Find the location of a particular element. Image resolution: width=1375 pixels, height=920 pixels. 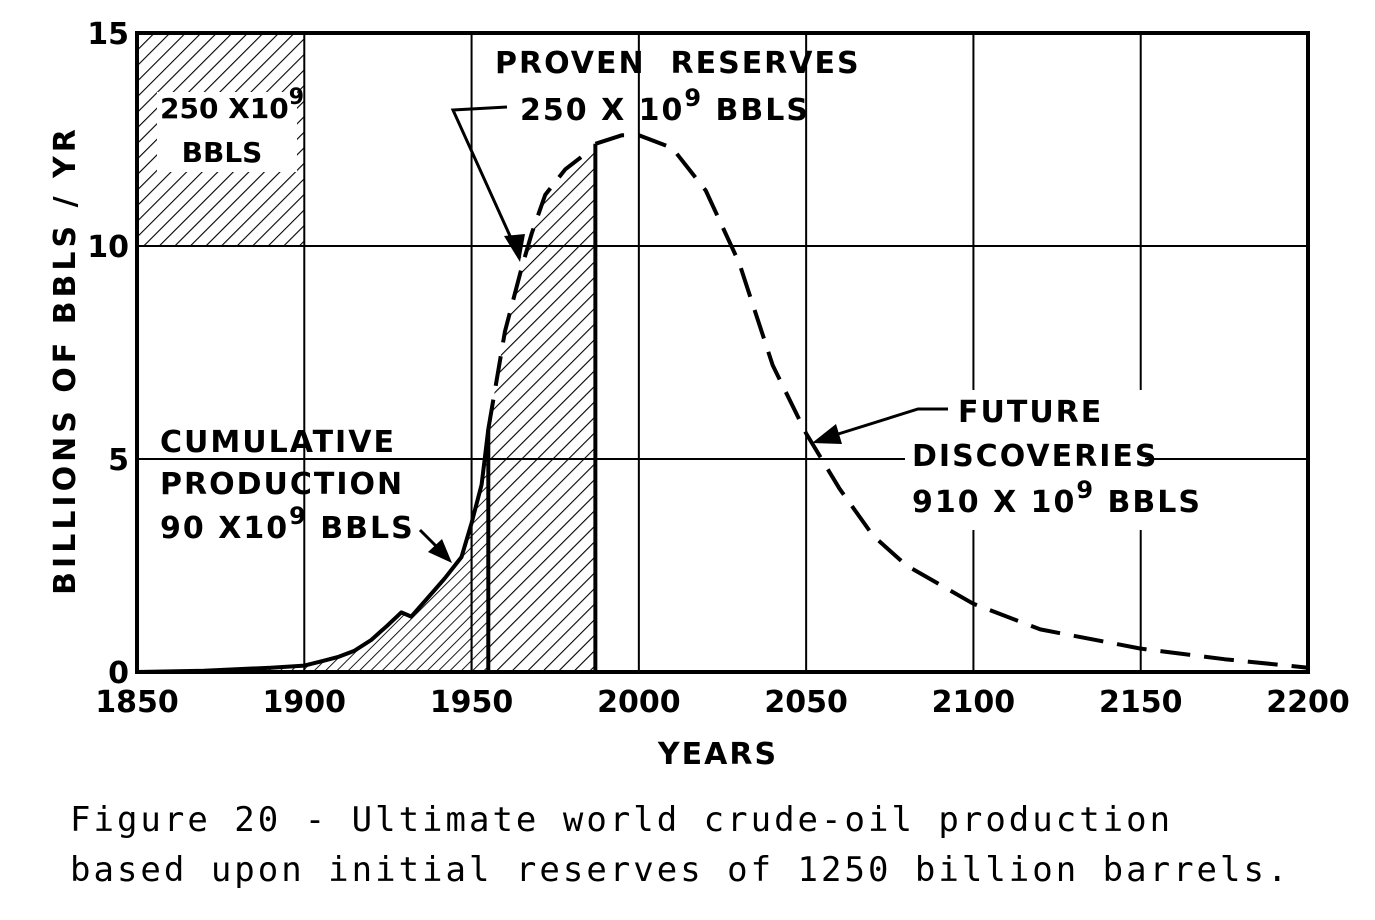

svg-text: 90 X109 BBLS is located at coordinates (287, 524).